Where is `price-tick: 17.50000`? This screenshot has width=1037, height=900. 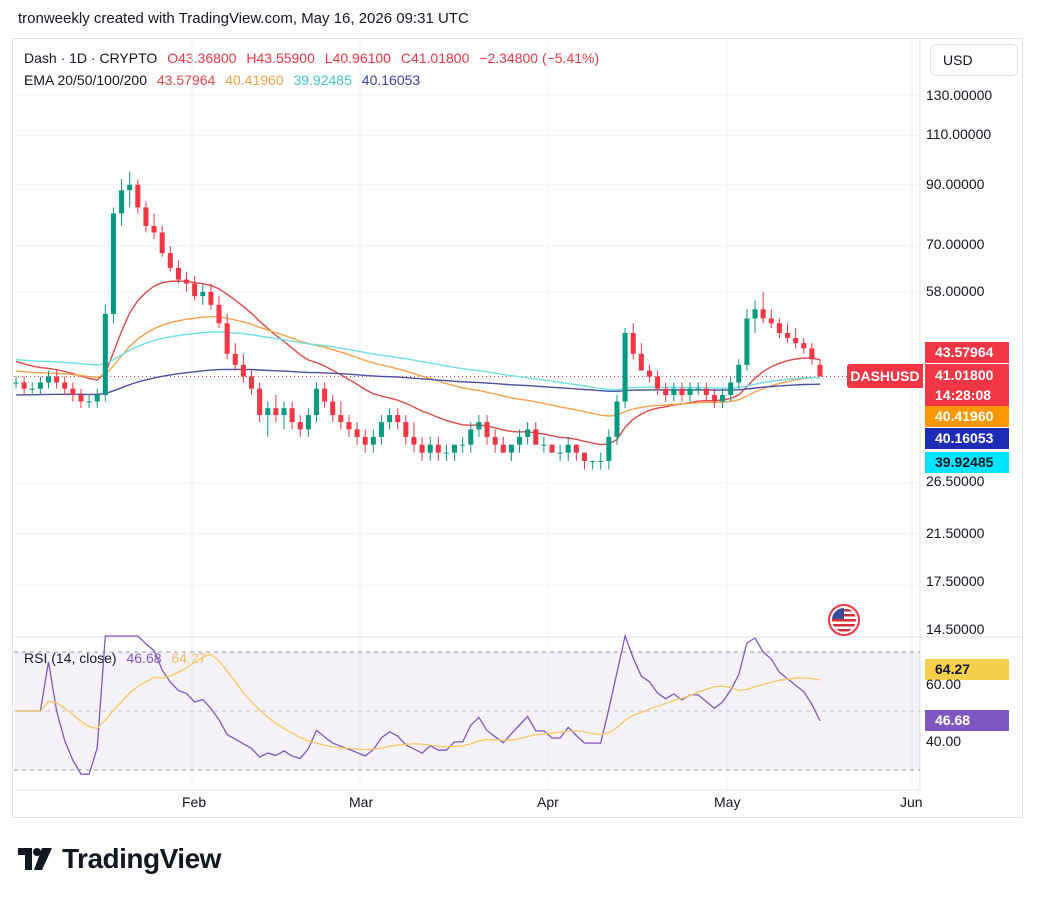 price-tick: 17.50000 is located at coordinates (955, 581).